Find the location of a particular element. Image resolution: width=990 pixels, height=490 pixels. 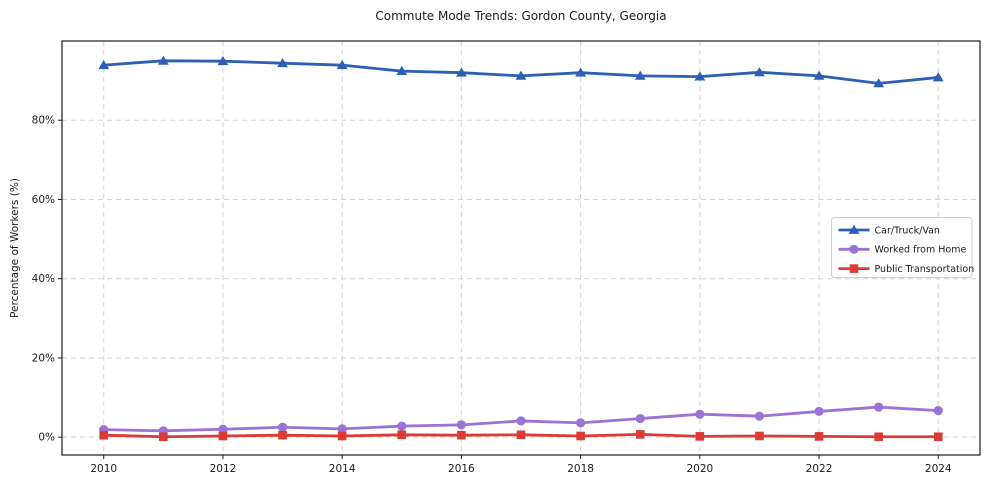

x-tick-label: 2022 is located at coordinates (819, 469).